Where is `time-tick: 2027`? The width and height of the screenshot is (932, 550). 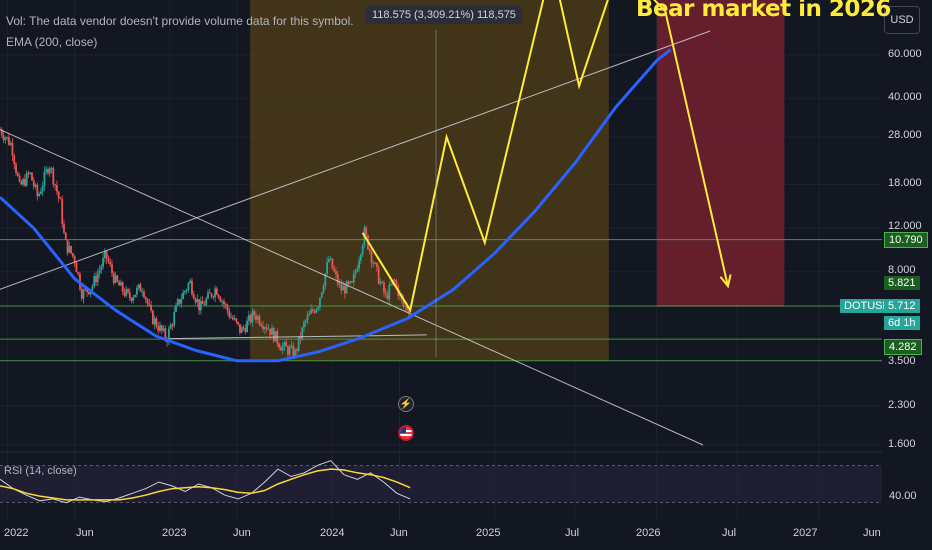
time-tick: 2027 is located at coordinates (805, 533).